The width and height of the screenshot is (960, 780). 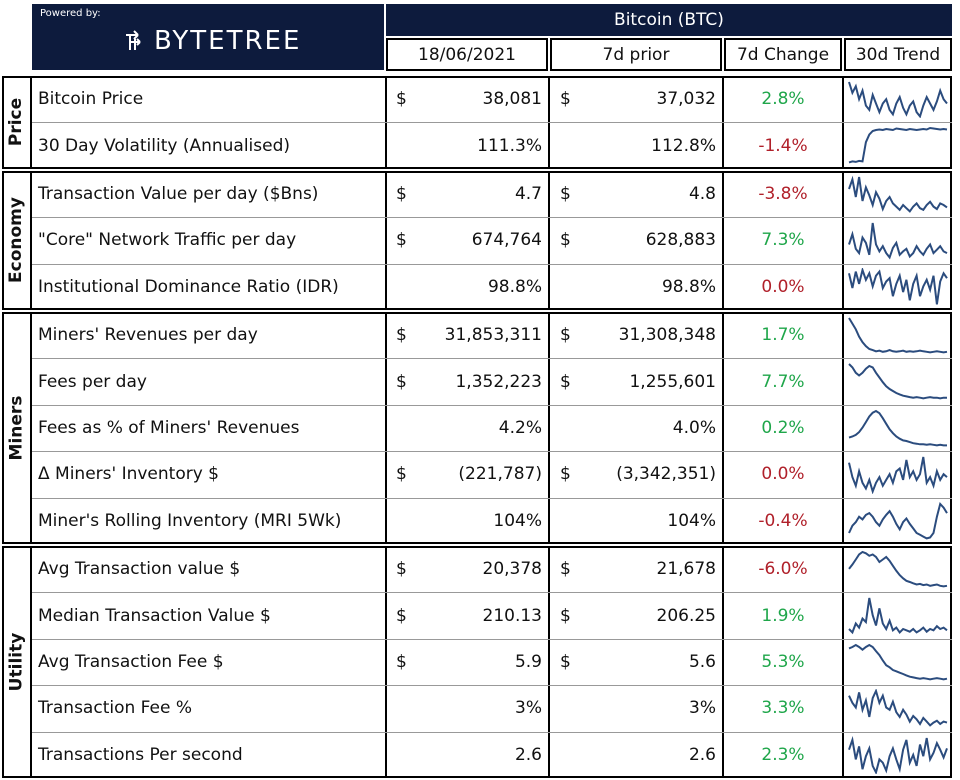 What do you see at coordinates (17, 122) in the screenshot?
I see `section-label: Price` at bounding box center [17, 122].